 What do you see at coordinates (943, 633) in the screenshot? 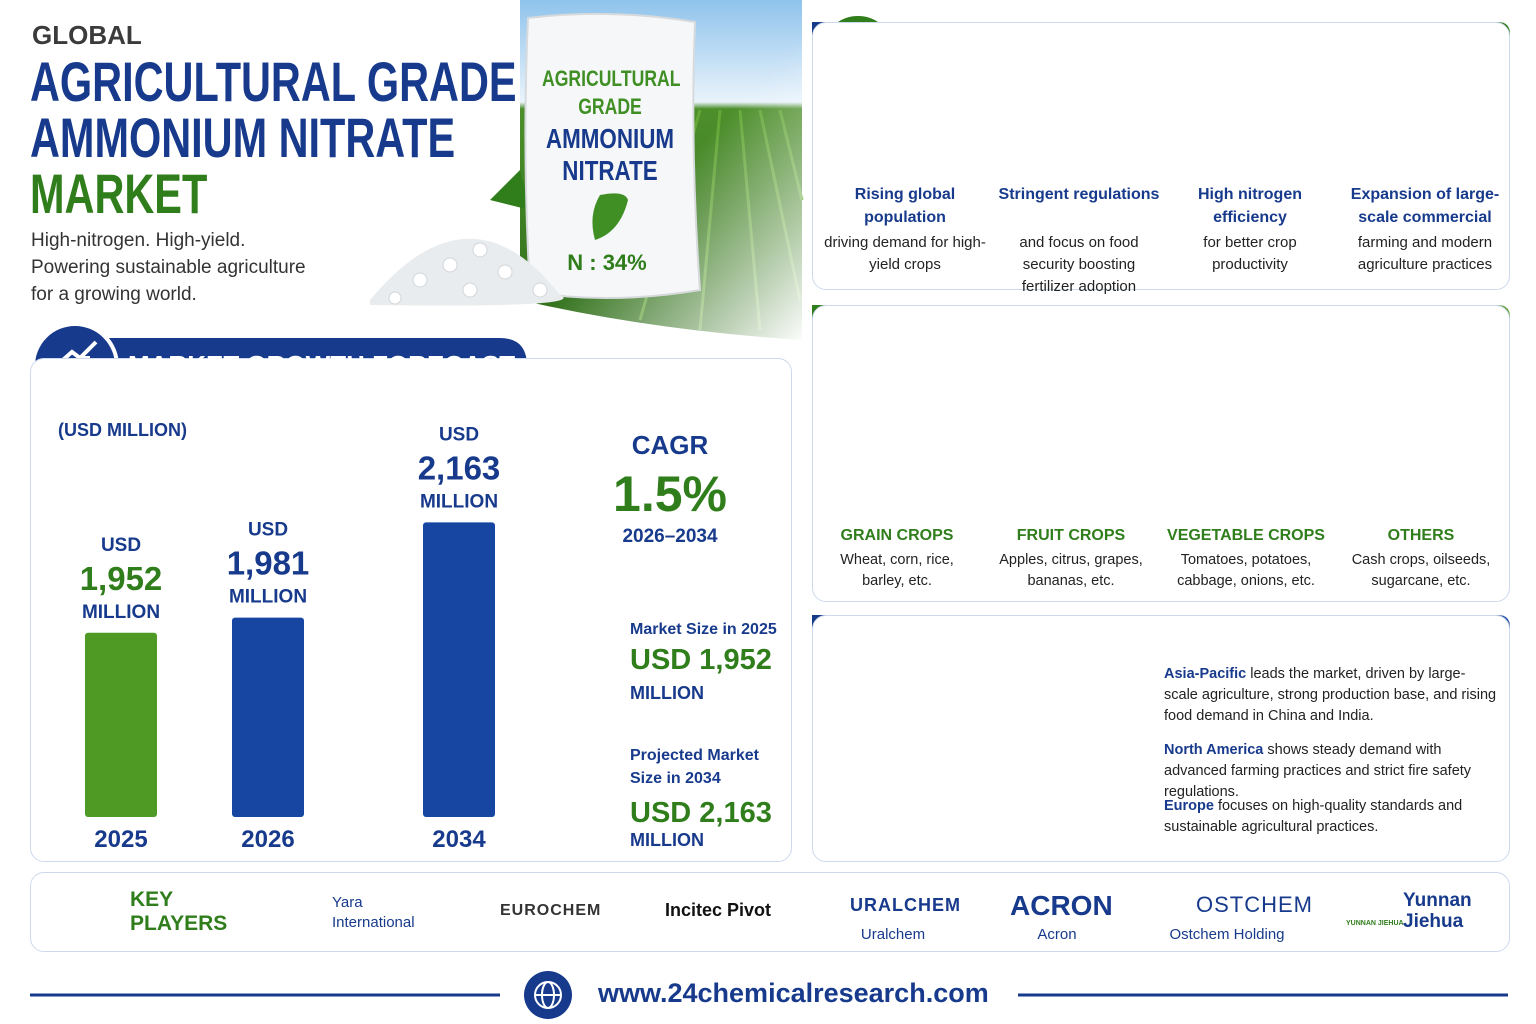
I see `regional-title: KEGIONAL INSIGHTS` at bounding box center [943, 633].